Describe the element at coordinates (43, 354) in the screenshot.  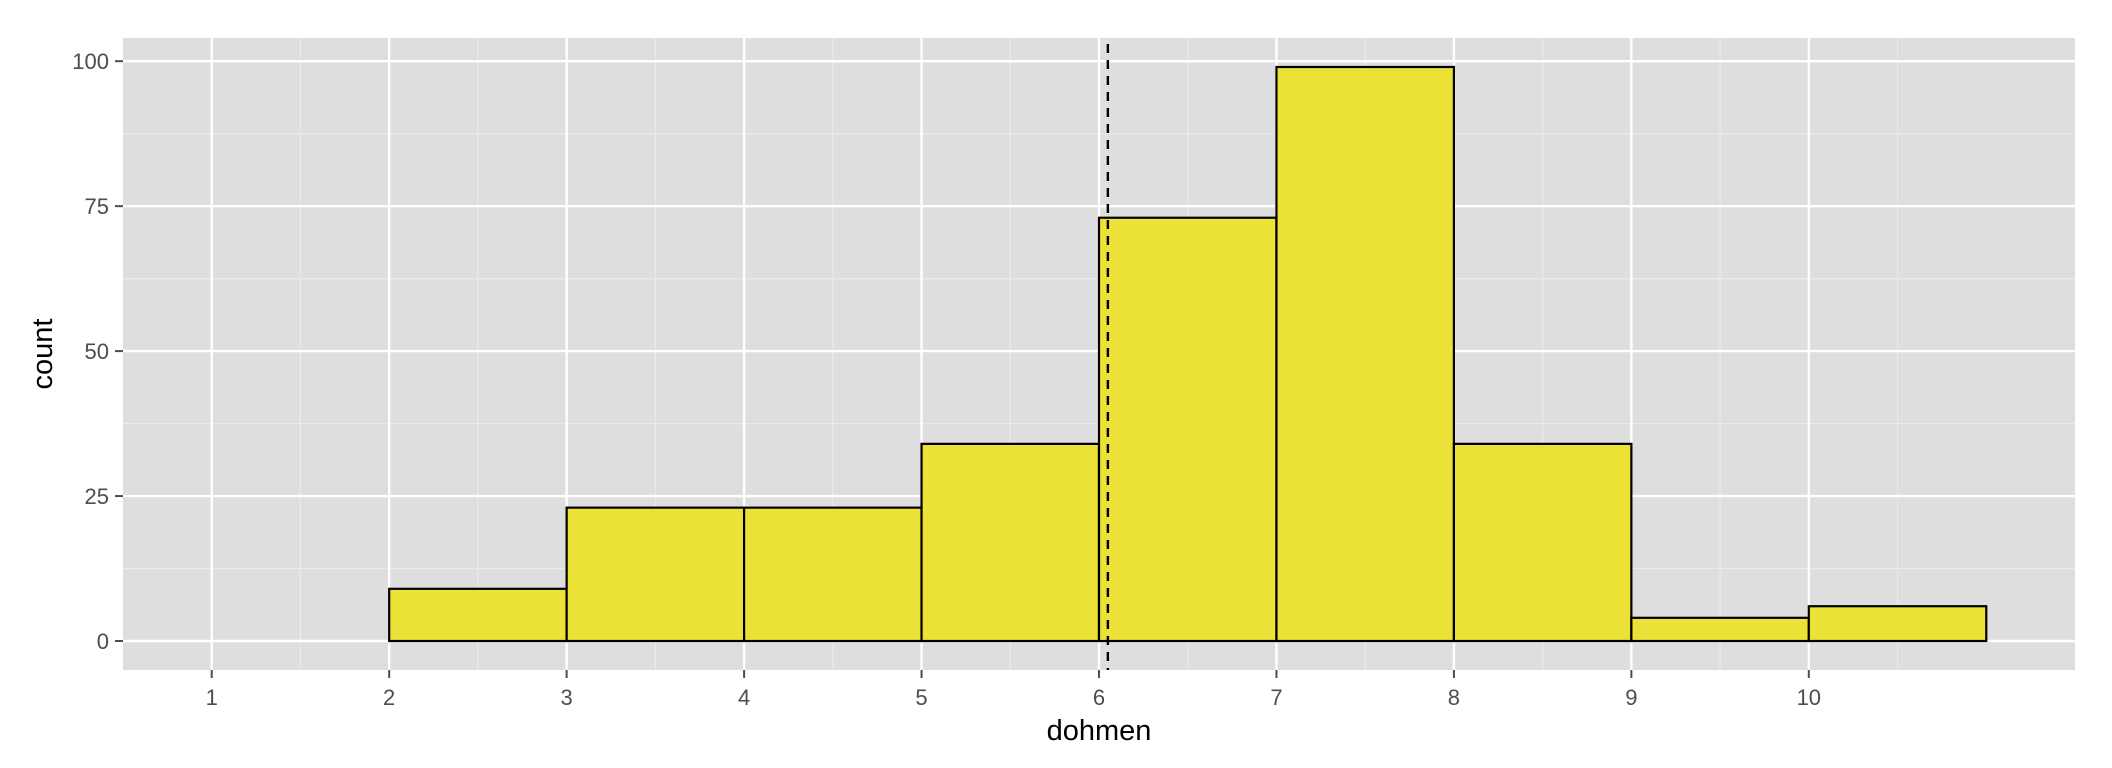
I see `y-axis-title: count` at that location.